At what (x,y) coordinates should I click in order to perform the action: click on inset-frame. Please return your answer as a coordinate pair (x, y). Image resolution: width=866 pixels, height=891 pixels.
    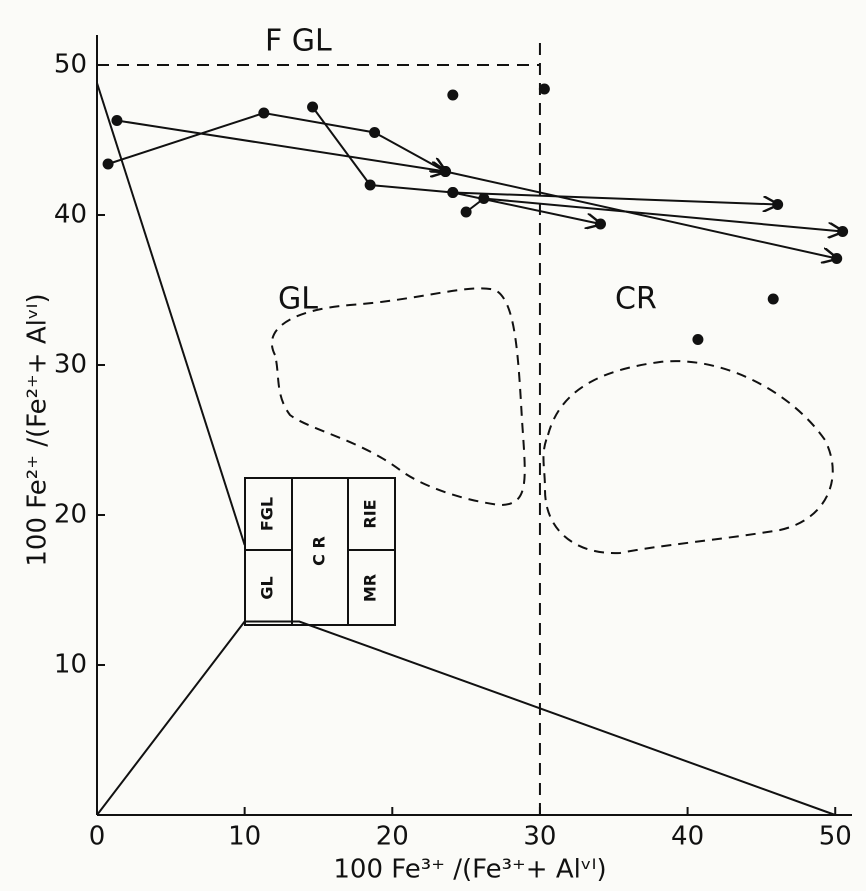
    Looking at the image, I should click on (320, 551).